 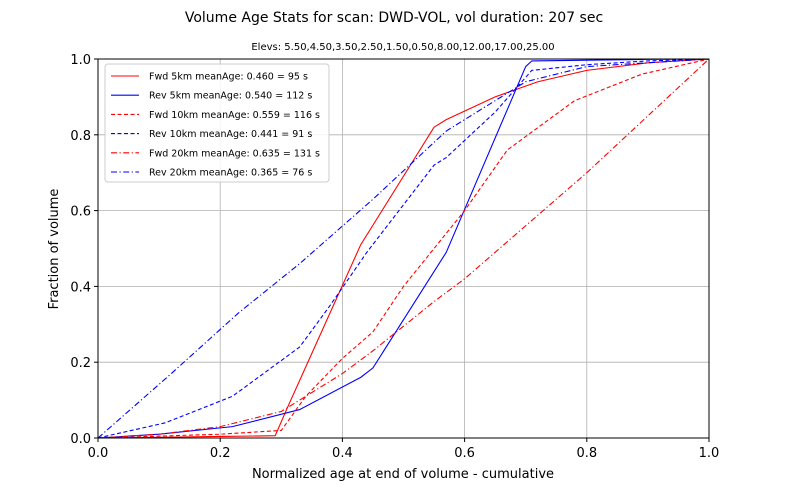 I want to click on x-tick-label: 0.8, so click(x=586, y=453).